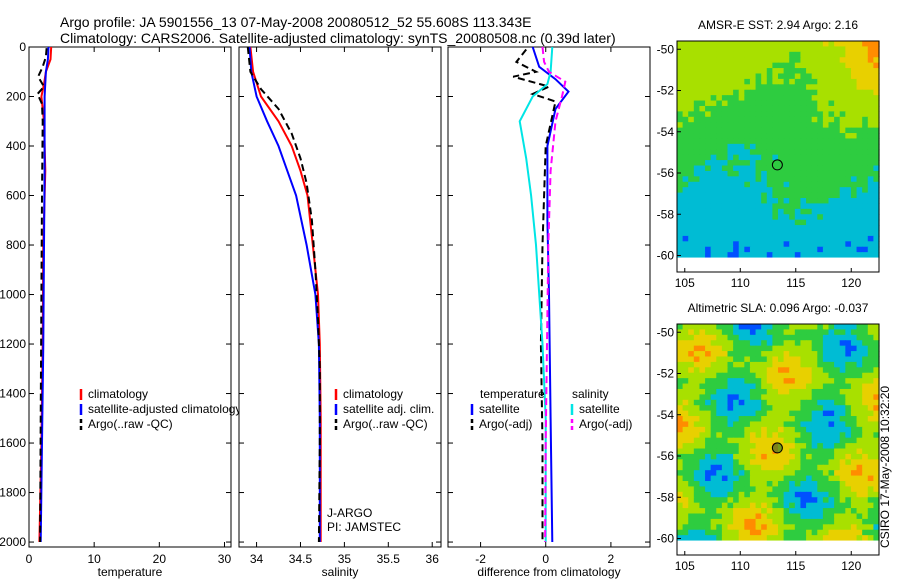  I want to click on series-line-argo-raw-qc-, so click(42, 295).